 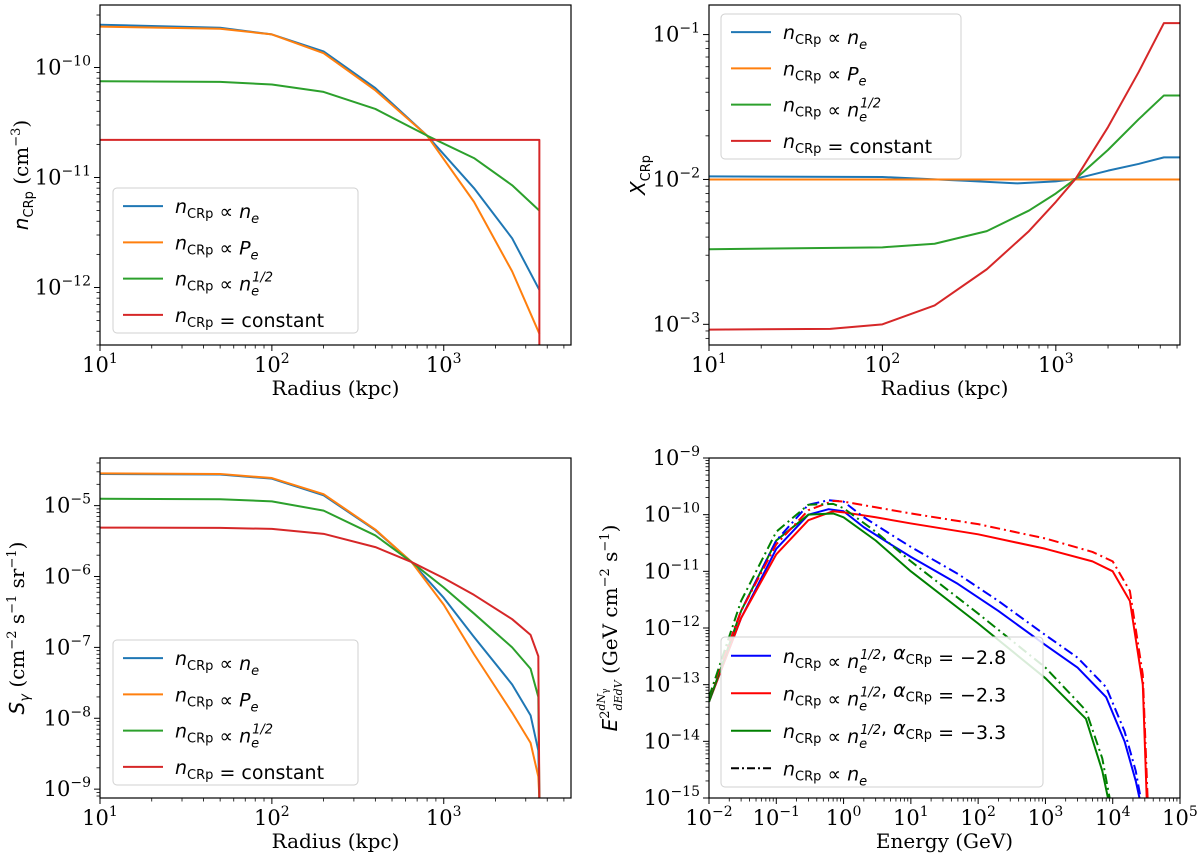 I want to click on y-tick-label: 10⁻¹³, so click(x=672, y=684).